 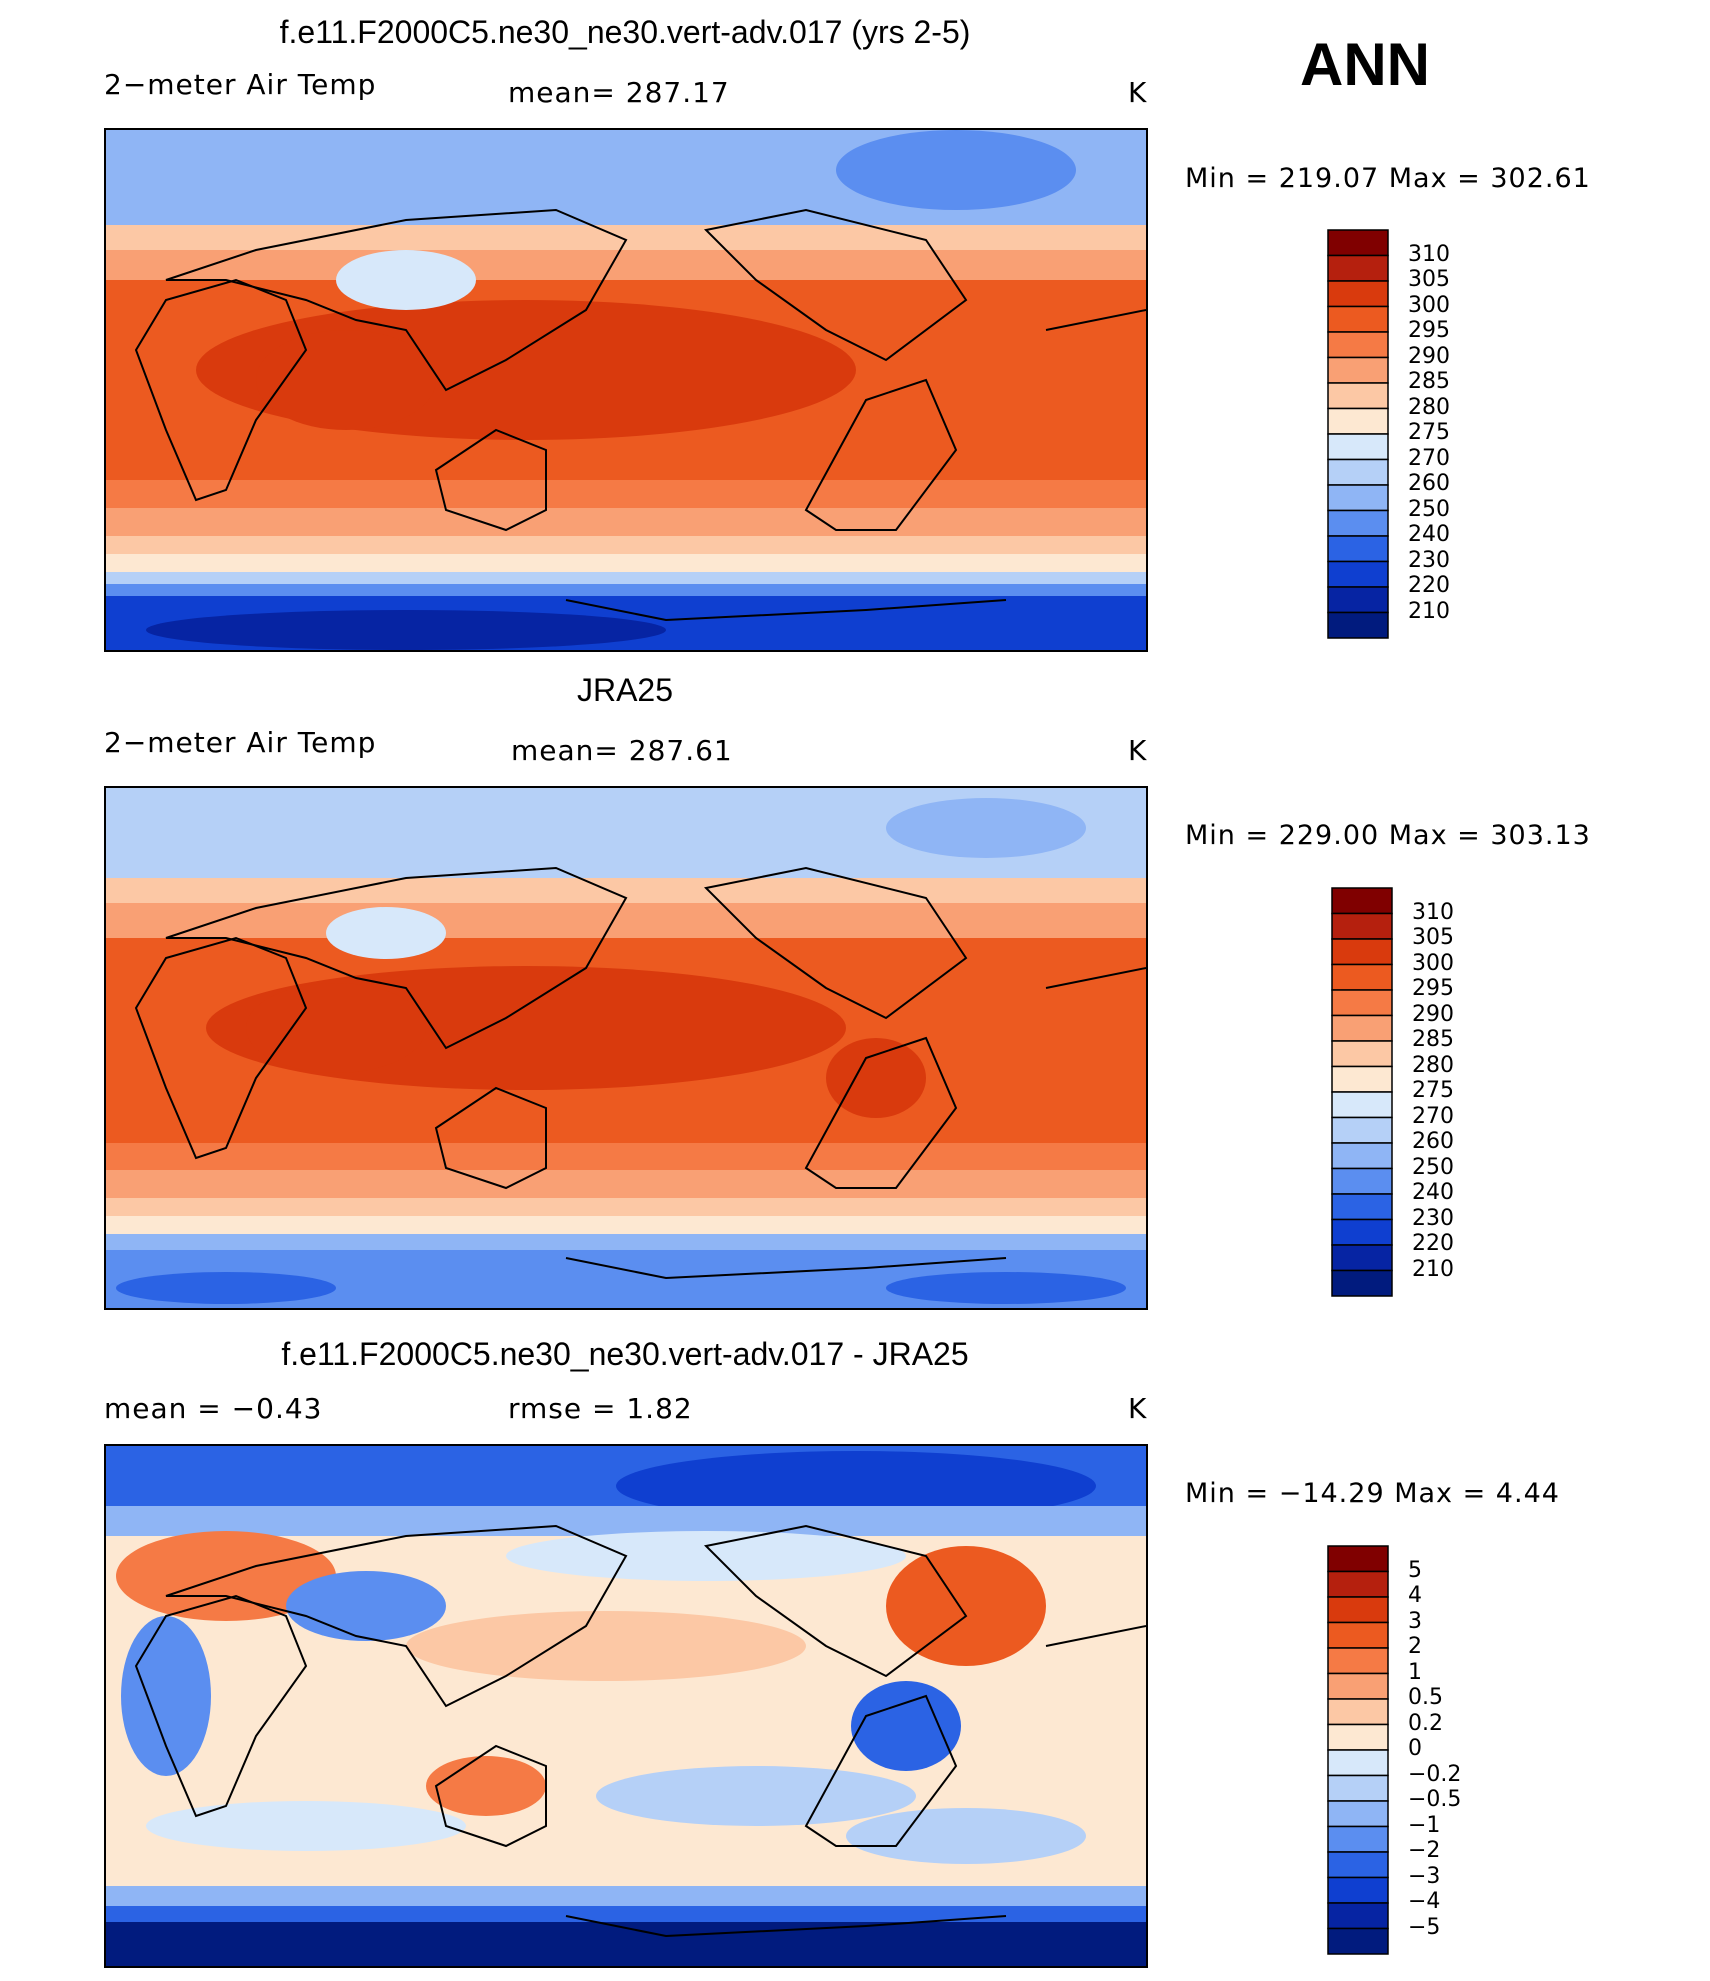 What do you see at coordinates (1415, 1672) in the screenshot?
I see `colorbar-level-label: 1` at bounding box center [1415, 1672].